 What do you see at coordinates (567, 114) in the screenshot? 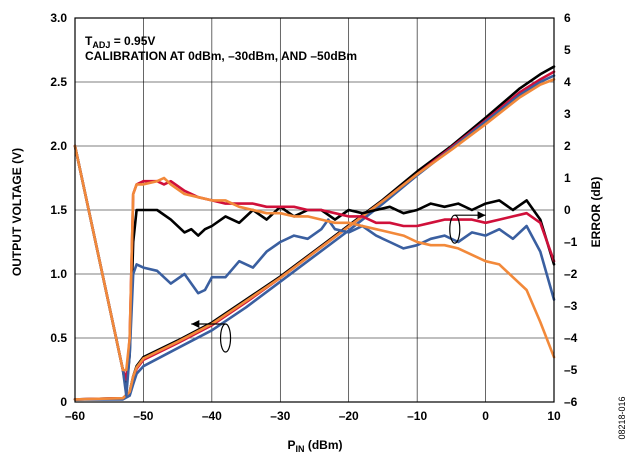
I see `y-right-tick-label: 3` at bounding box center [567, 114].